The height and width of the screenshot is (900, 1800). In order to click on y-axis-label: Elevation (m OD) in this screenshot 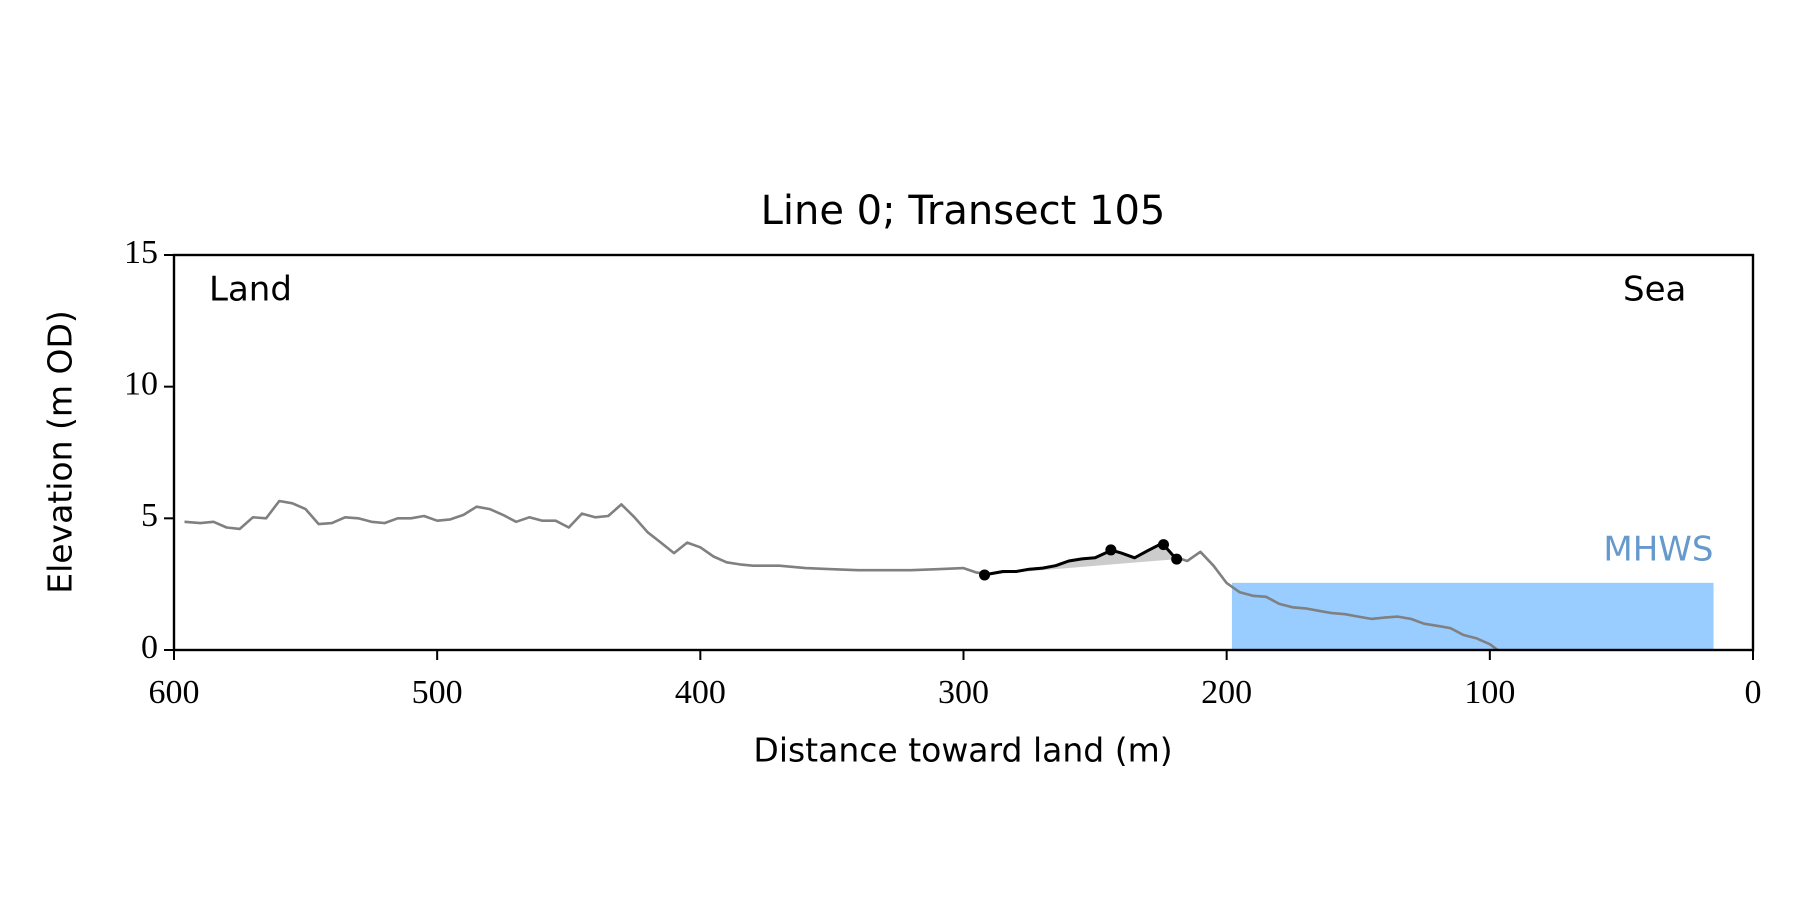, I will do `click(60, 452)`.